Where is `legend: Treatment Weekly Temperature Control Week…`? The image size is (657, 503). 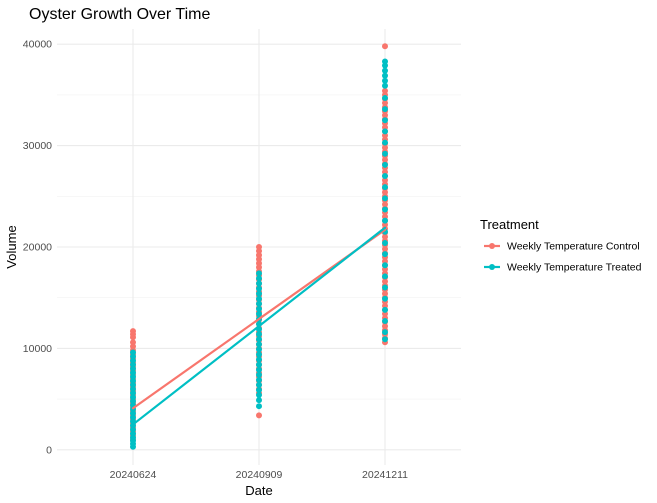 legend: Treatment Weekly Temperature Control Week… is located at coordinates (561, 245).